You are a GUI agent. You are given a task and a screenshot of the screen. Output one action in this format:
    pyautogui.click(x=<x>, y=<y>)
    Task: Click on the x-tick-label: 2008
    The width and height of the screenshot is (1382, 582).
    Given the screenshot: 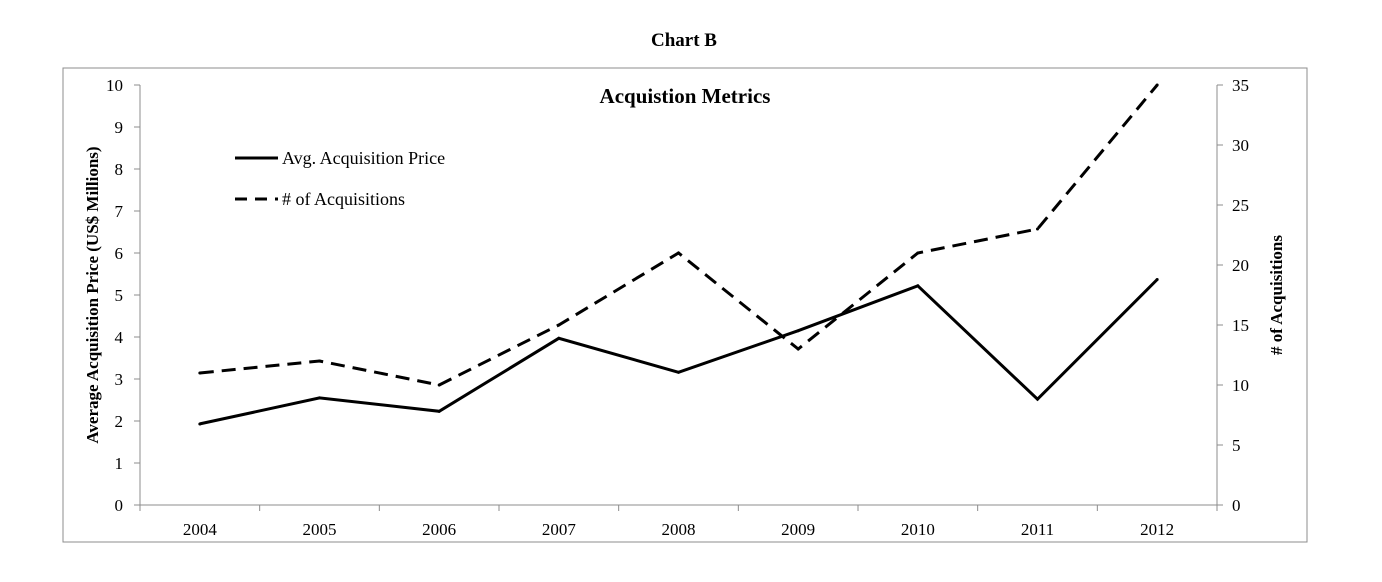 What is the action you would take?
    pyautogui.click(x=679, y=529)
    